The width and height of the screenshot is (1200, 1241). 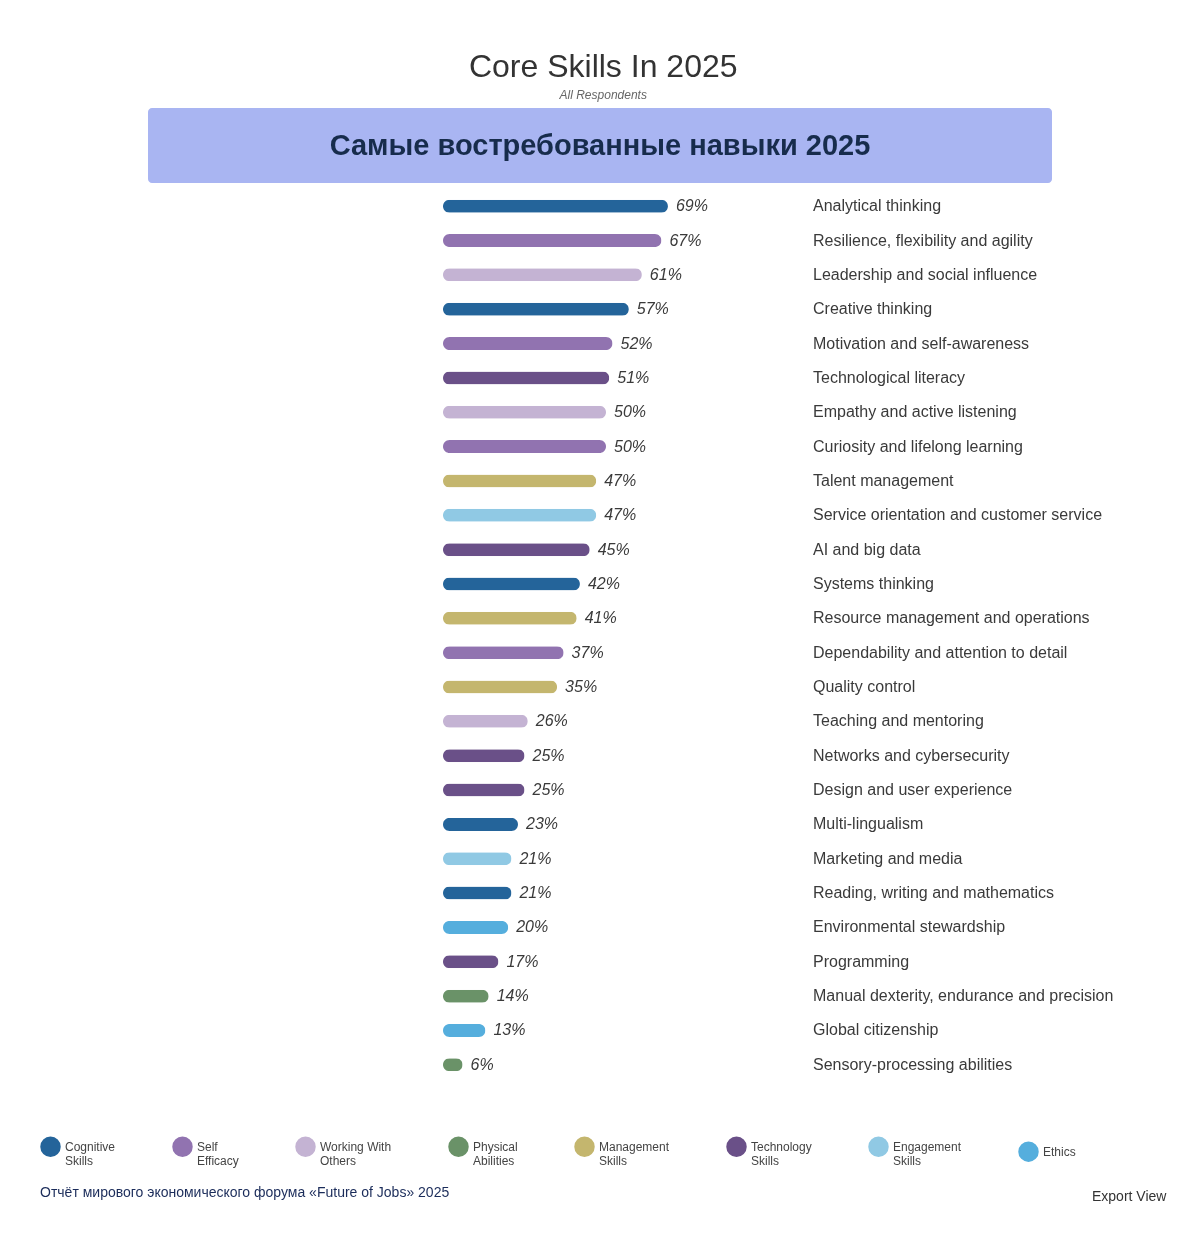 I want to click on y-tick-label: Resilience, flexibility and agility, so click(x=923, y=240).